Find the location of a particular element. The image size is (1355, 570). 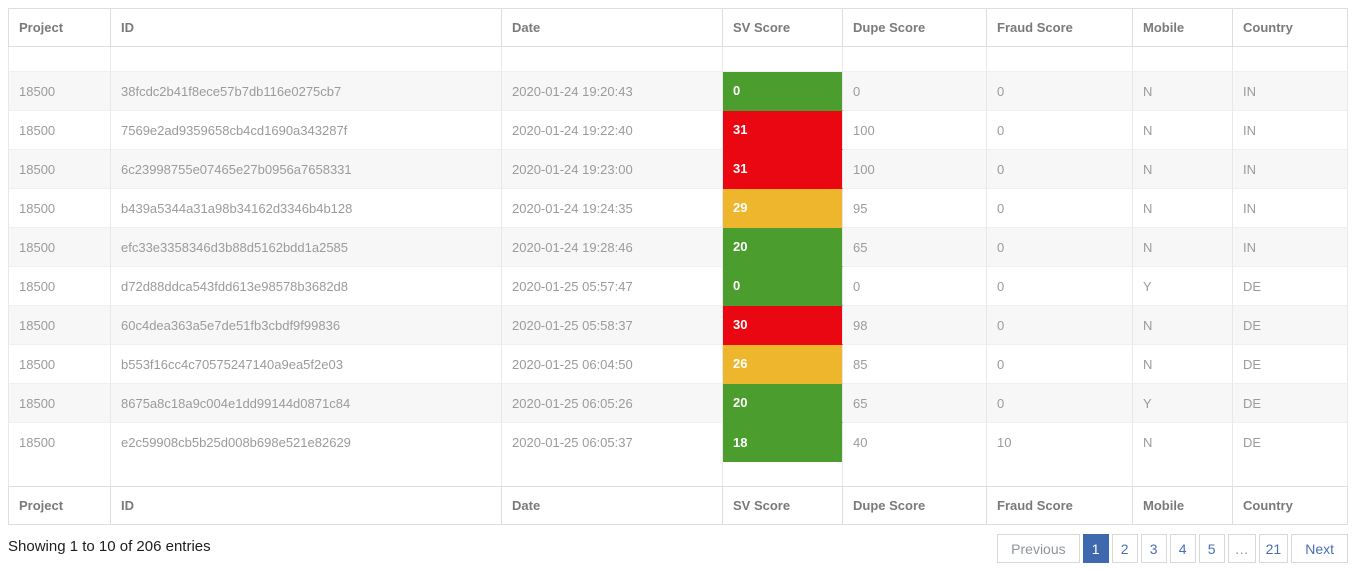

pagination-next-button: Next is located at coordinates (1319, 548).